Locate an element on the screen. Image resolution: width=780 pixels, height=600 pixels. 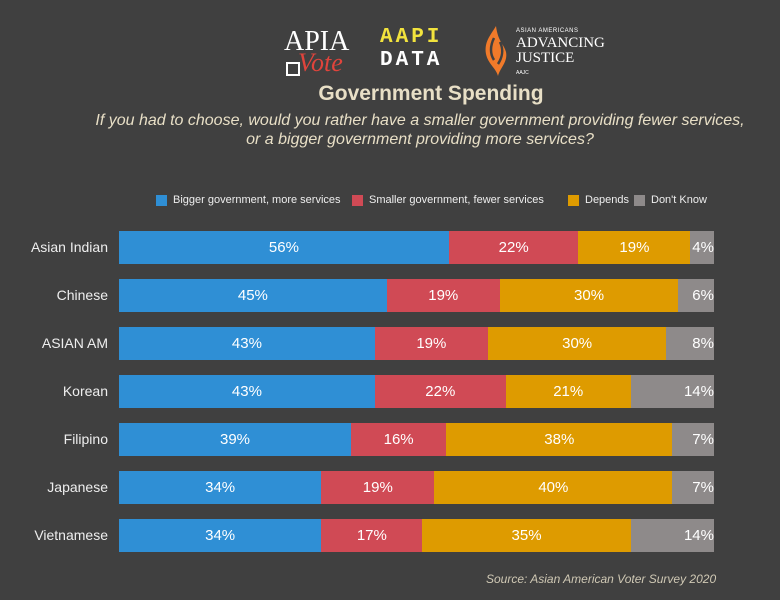
legend-label-3: Don't Know is located at coordinates (679, 200).